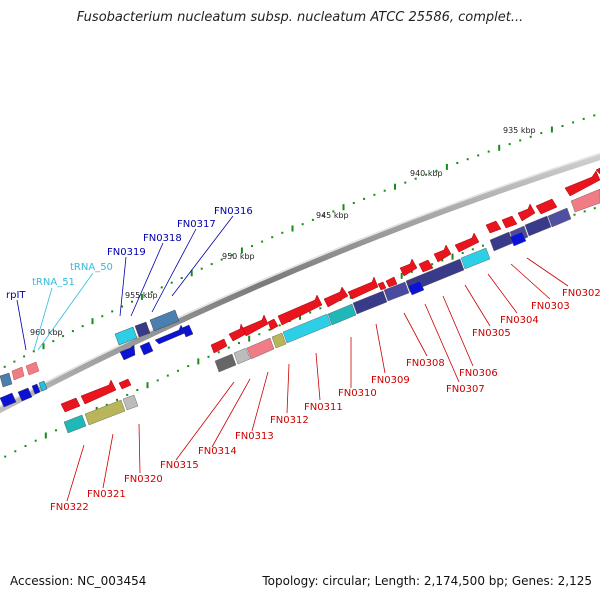  I want to click on label-FN0322: FN0322, so click(69, 507).